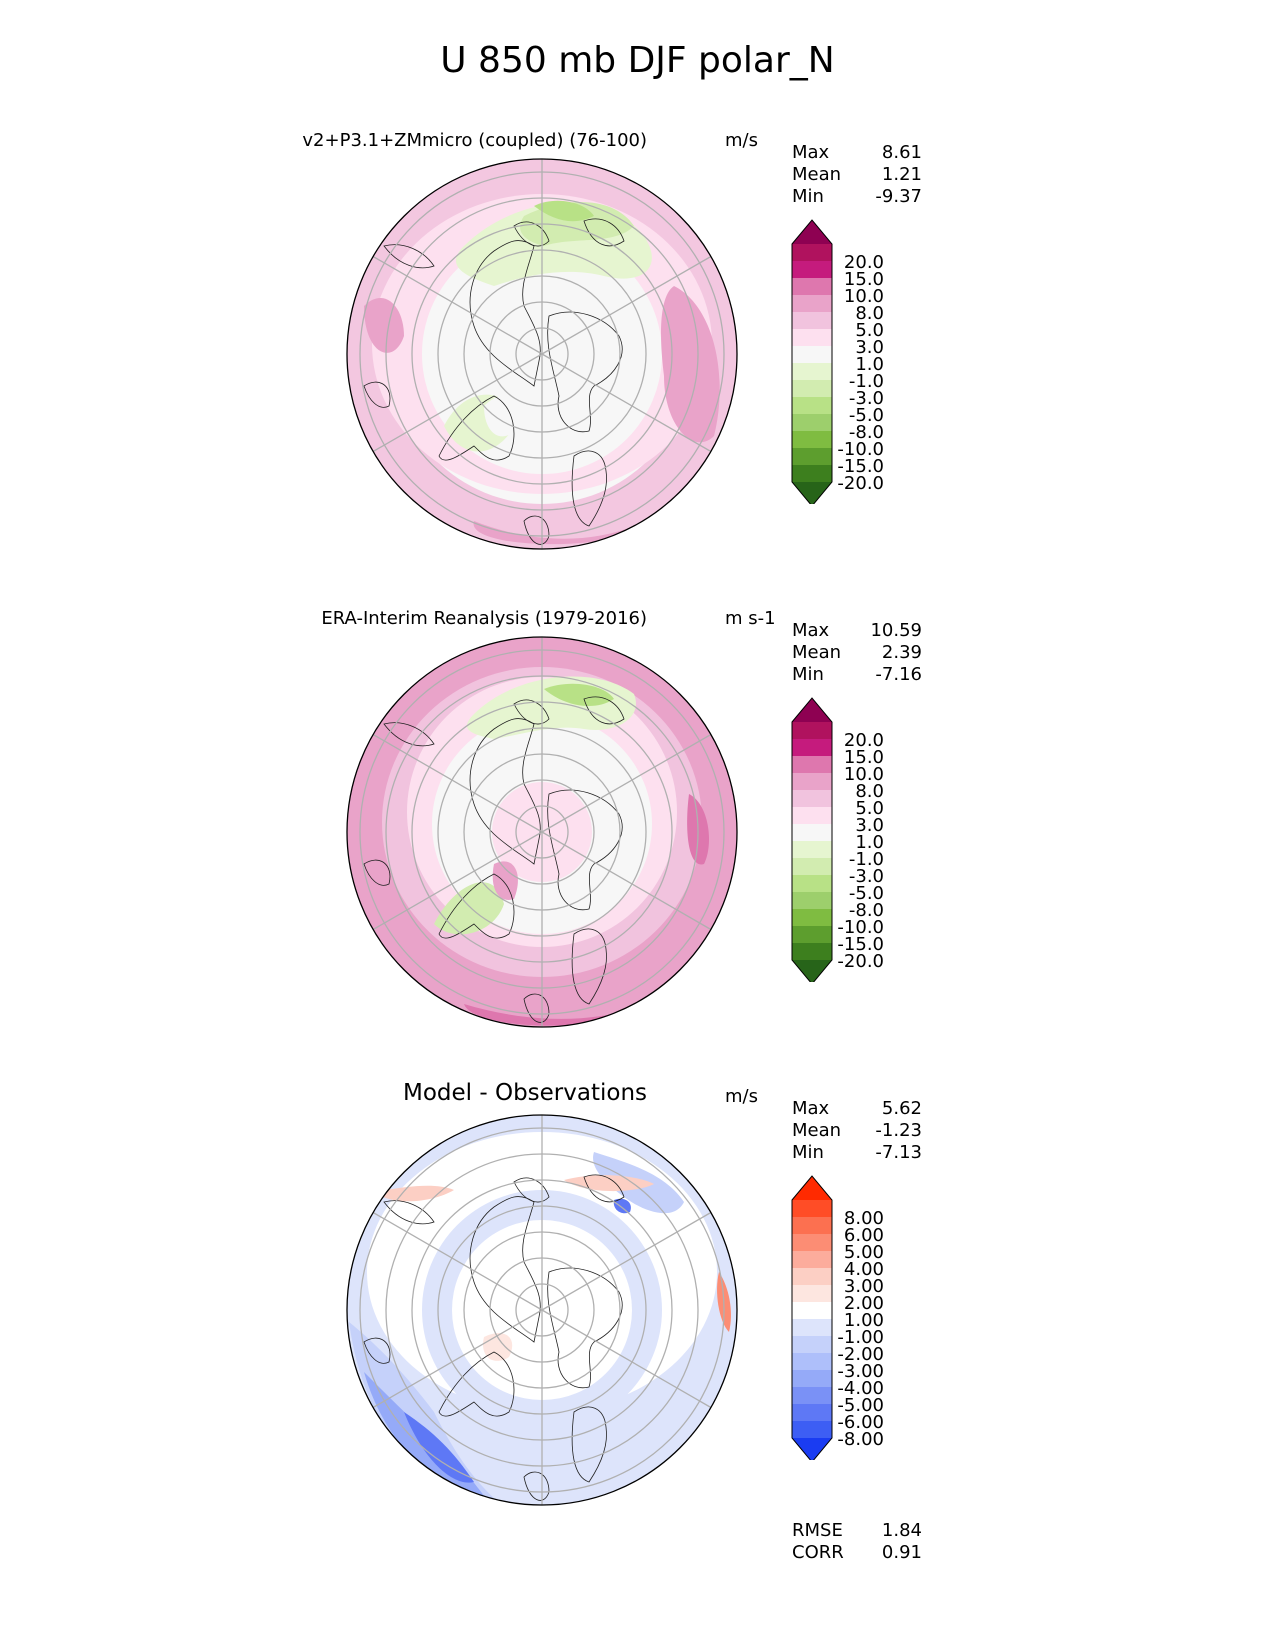 This screenshot has width=1275, height=1650. Describe the element at coordinates (863, 740) in the screenshot. I see `colorbar-tick-label: 20.0` at that location.